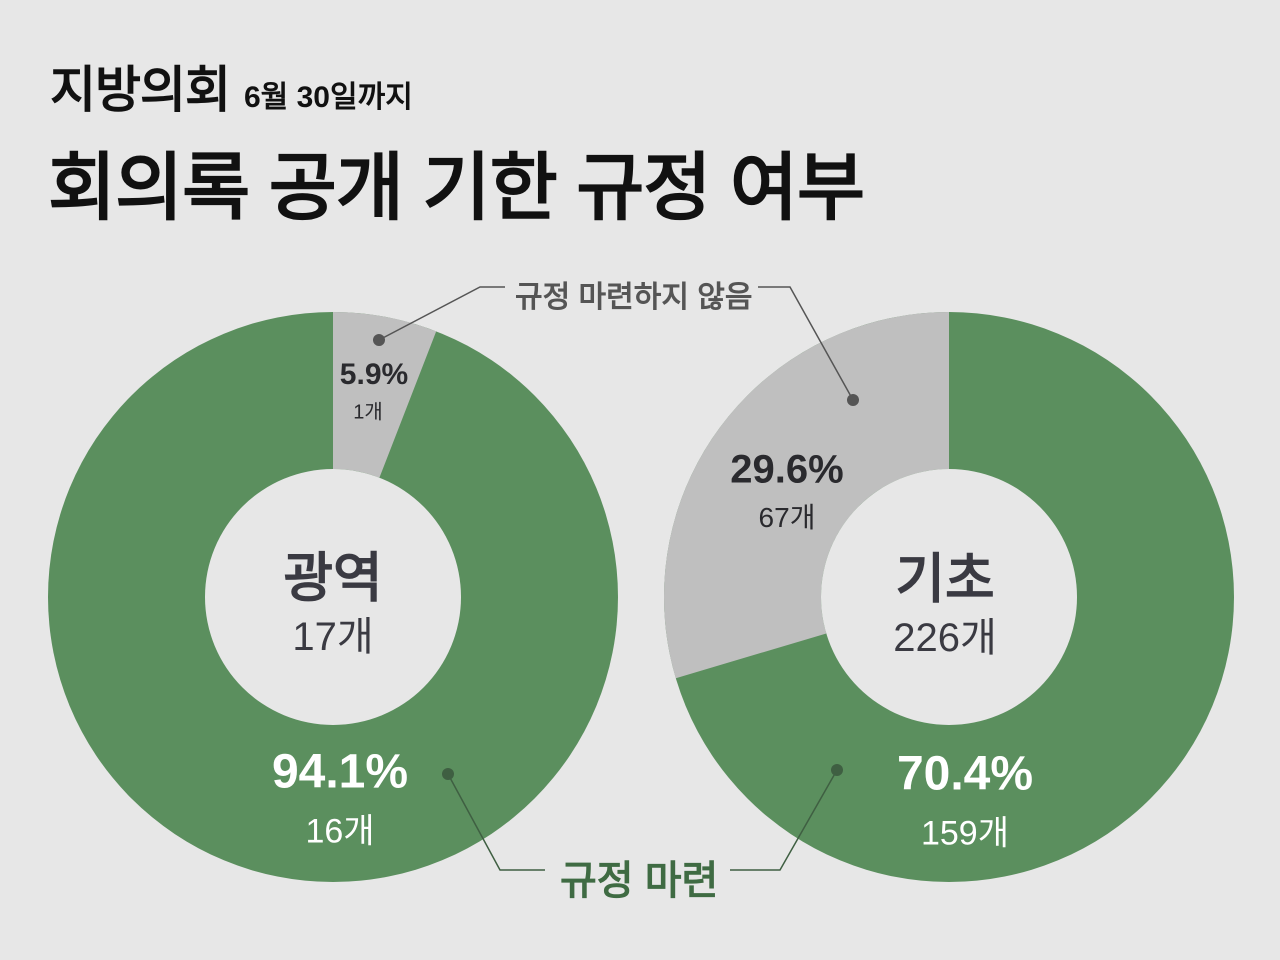  What do you see at coordinates (140, 90) in the screenshot?
I see `subject-label: 지방의회` at bounding box center [140, 90].